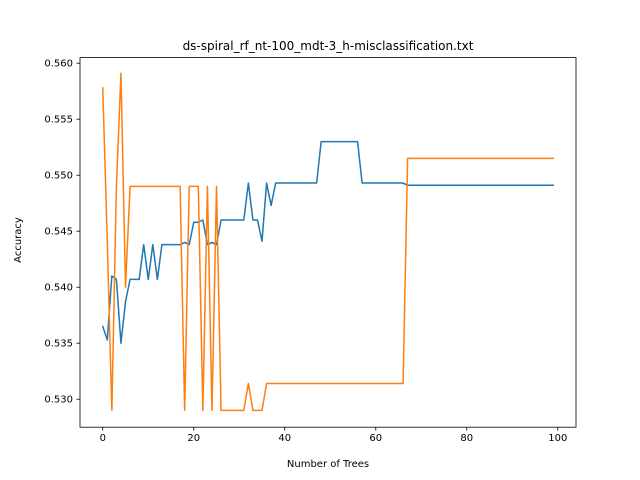 This screenshot has height=480, width=640. What do you see at coordinates (328, 464) in the screenshot?
I see `x-axis-label: Number of Trees` at bounding box center [328, 464].